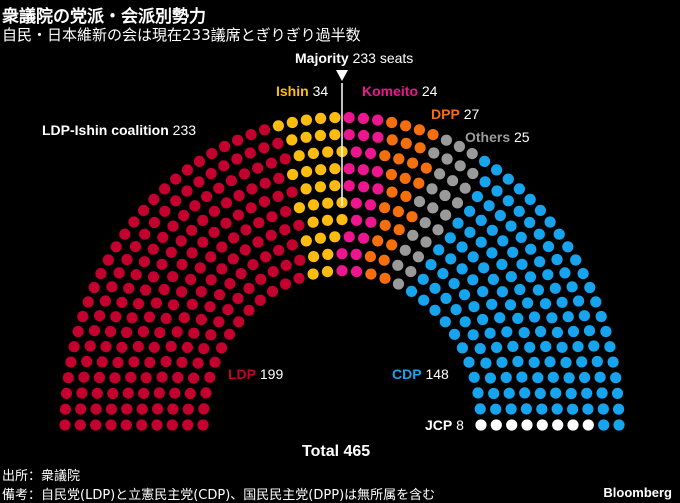 This screenshot has width=680, height=503. What do you see at coordinates (542, 425) in the screenshot?
I see `seat-jcp` at bounding box center [542, 425].